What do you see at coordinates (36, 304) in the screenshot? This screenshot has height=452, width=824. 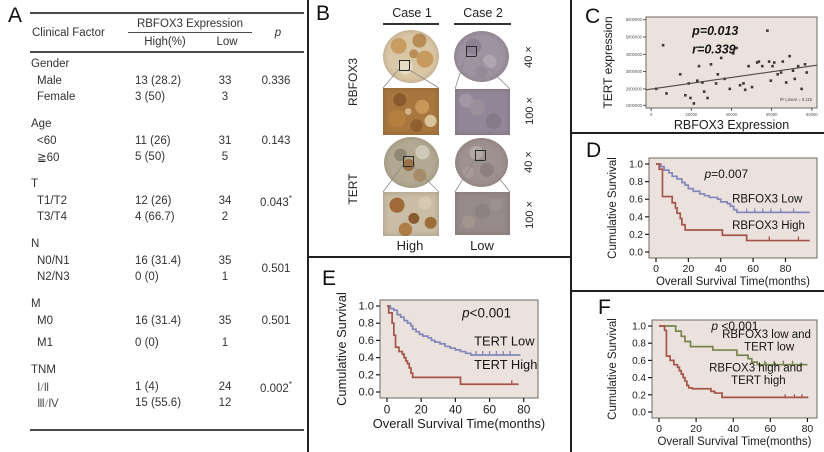 I see `table-group-m: M` at bounding box center [36, 304].